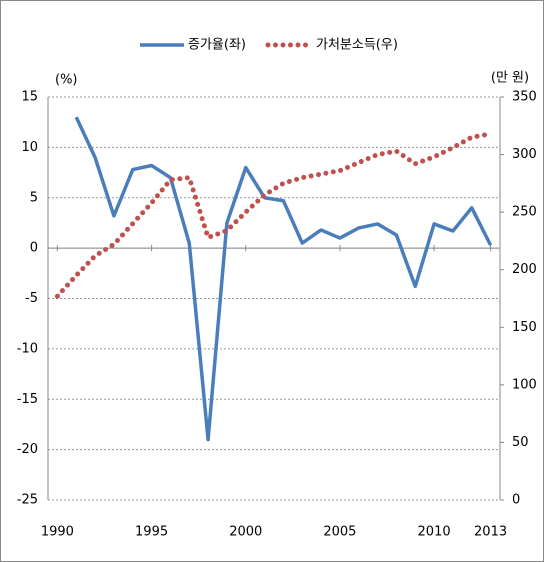 The width and height of the screenshot is (544, 562). I want to click on x-tick-label: 1990, so click(57, 532).